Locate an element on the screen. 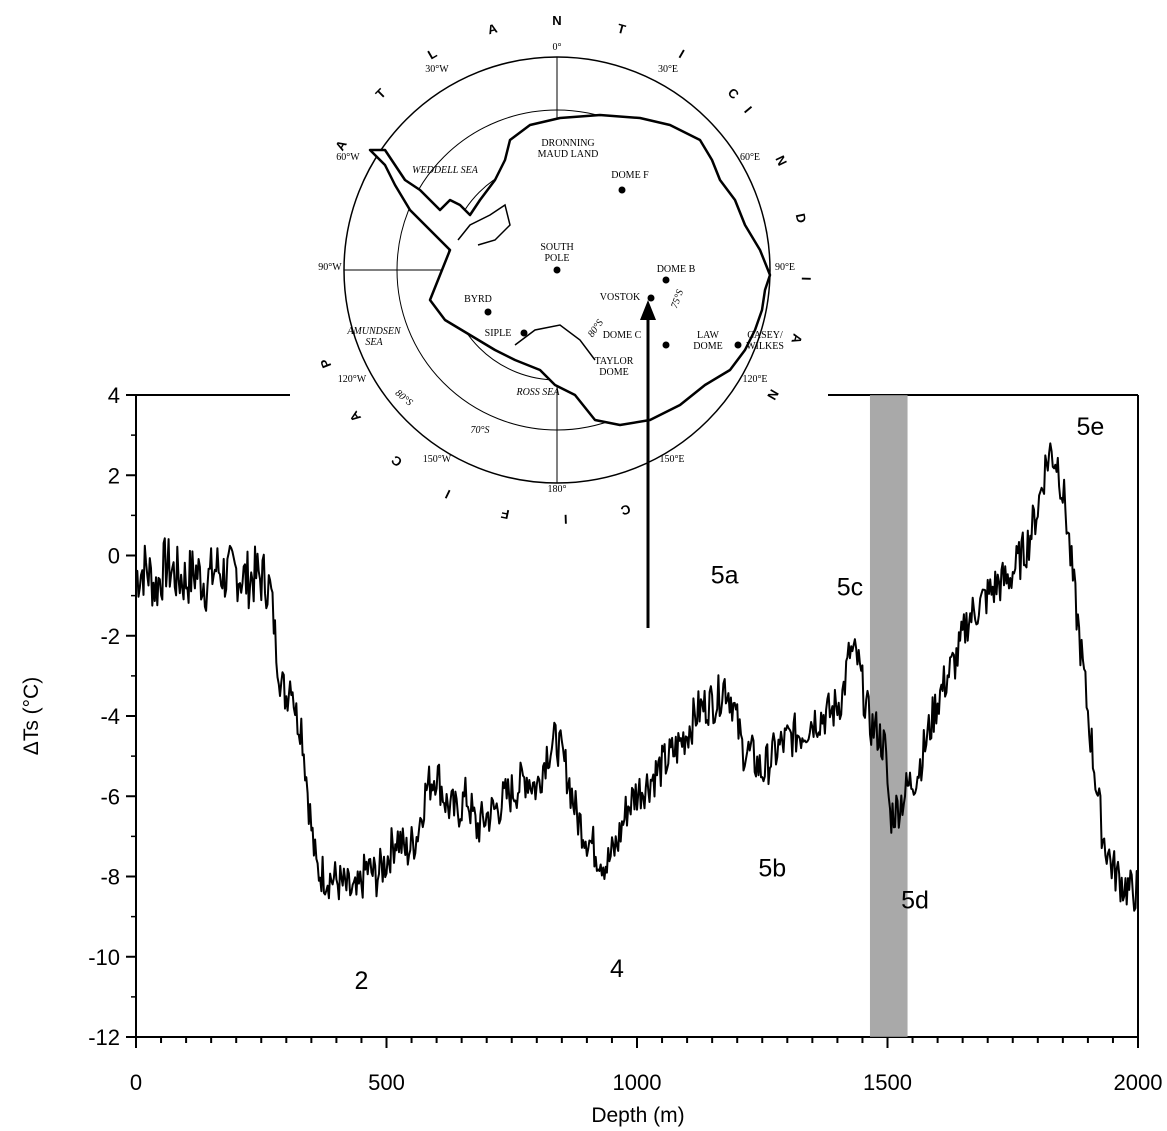 The width and height of the screenshot is (1167, 1131). stage-label: 5d is located at coordinates (915, 901).